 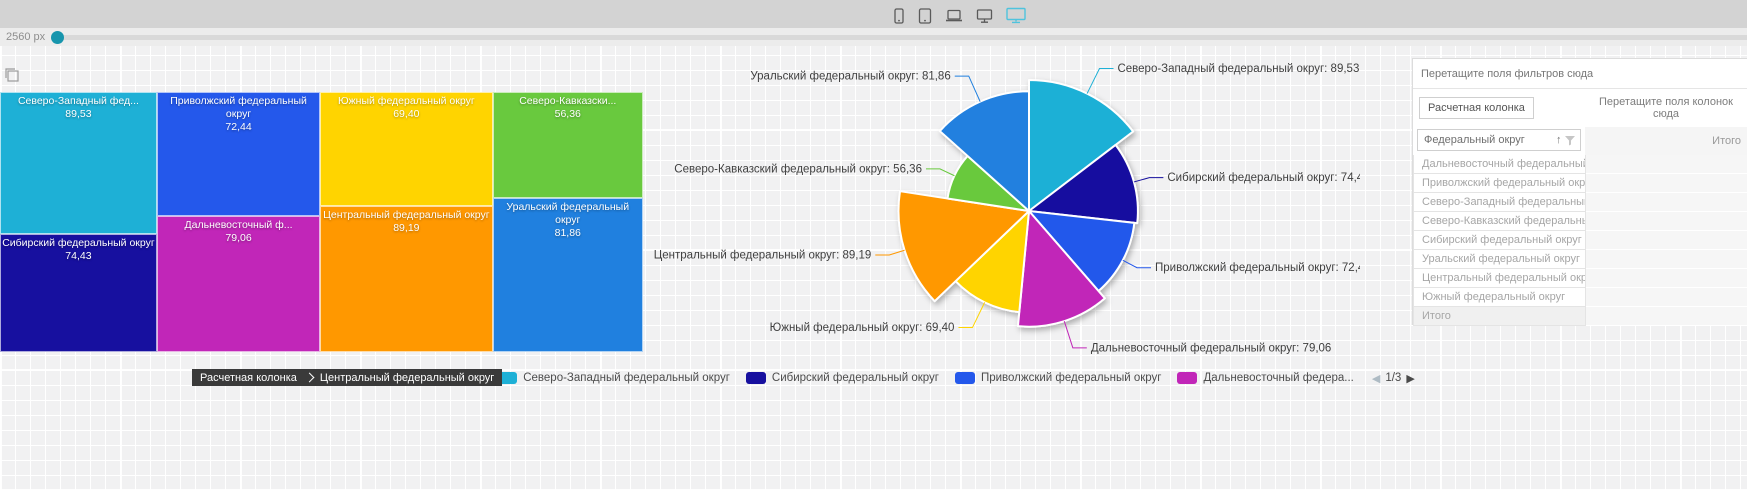 What do you see at coordinates (78, 249) in the screenshot?
I see `treemap-cell-label: Сибирский федеральный округ 74,43` at bounding box center [78, 249].